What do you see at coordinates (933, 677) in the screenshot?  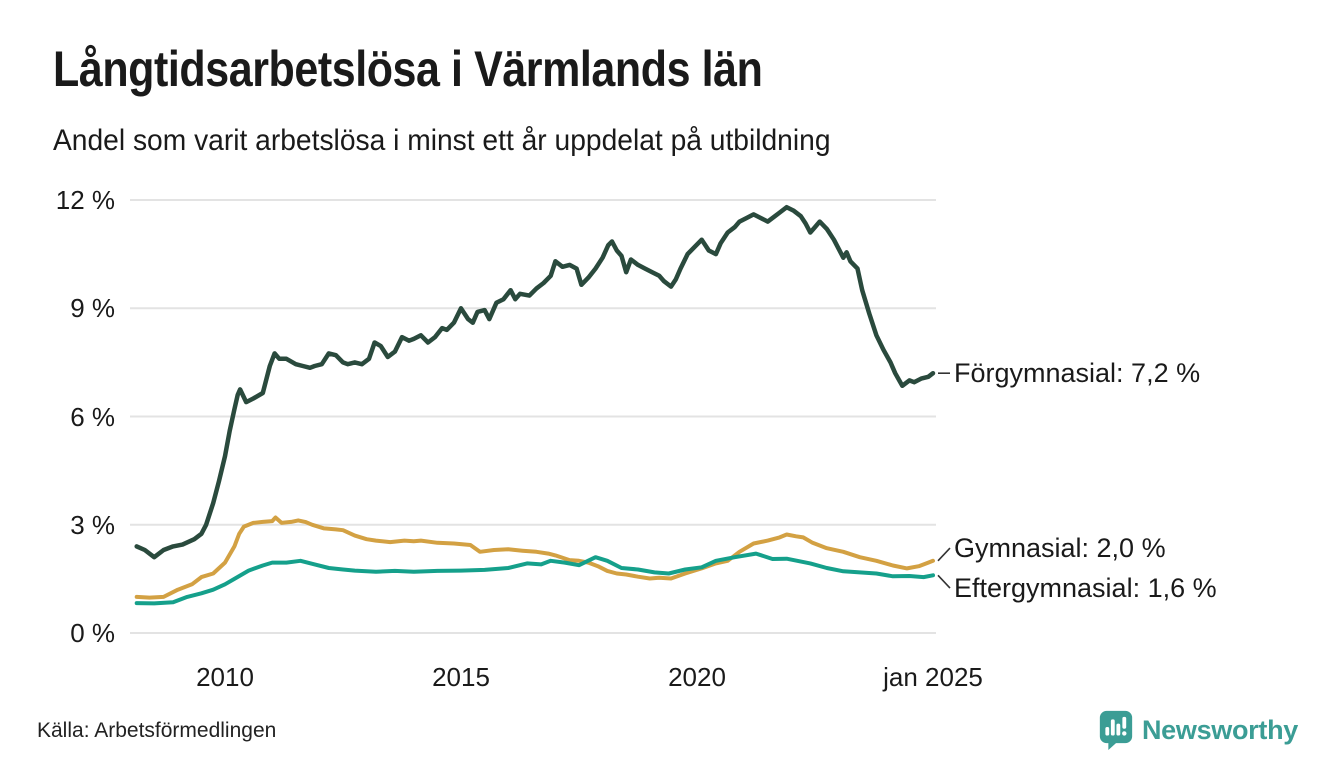 I see `x-tick-label: jan 2025` at bounding box center [933, 677].